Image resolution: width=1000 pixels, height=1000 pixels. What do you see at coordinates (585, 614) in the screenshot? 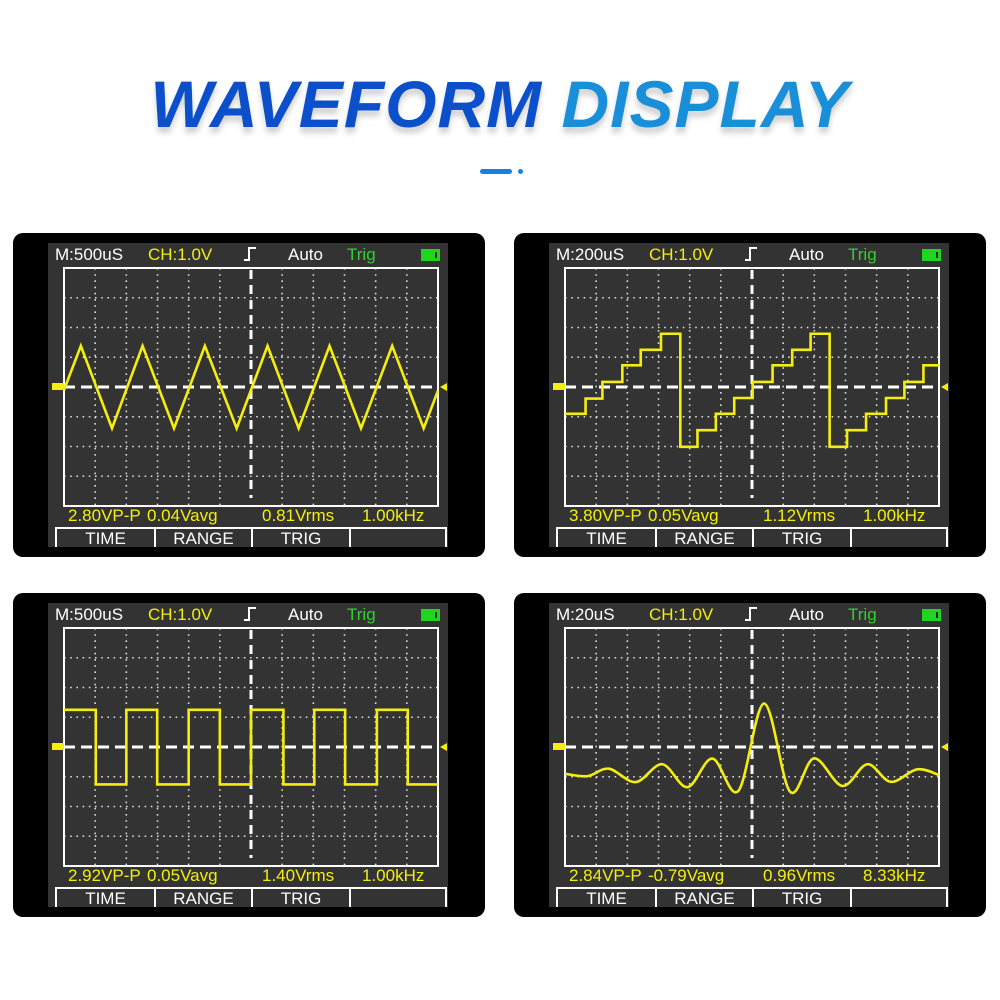
I see `timebase-readout: M:20uS` at bounding box center [585, 614].